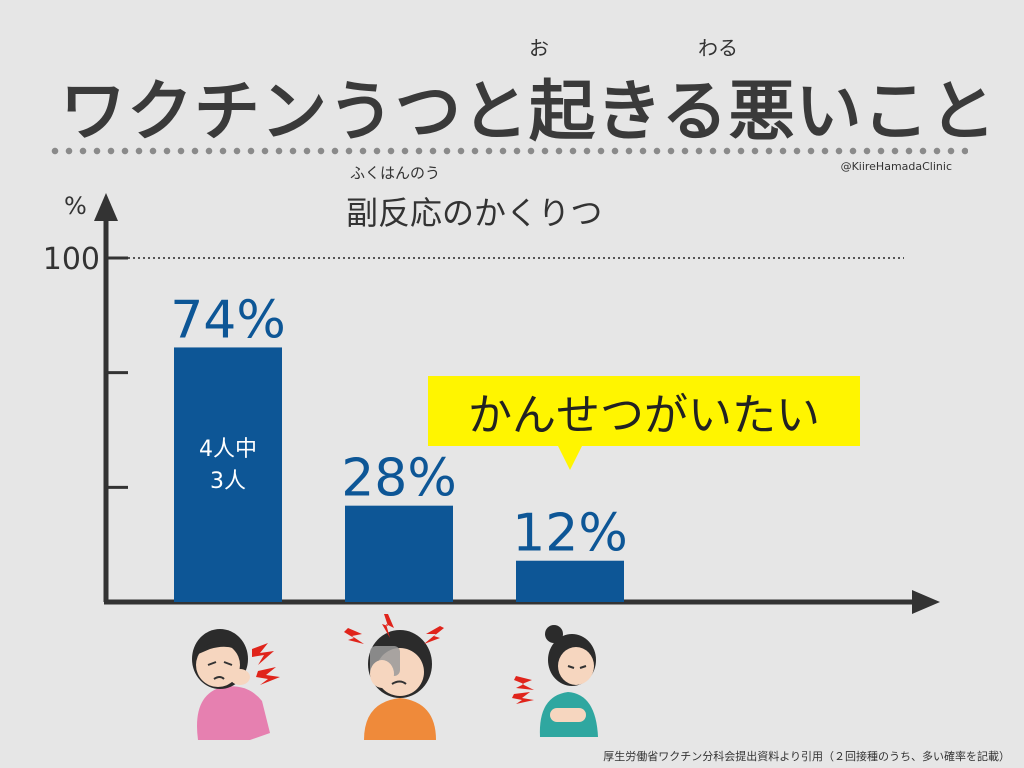 This screenshot has height=768, width=1024. What do you see at coordinates (75, 206) in the screenshot?
I see `y-axis-unit: %` at bounding box center [75, 206].